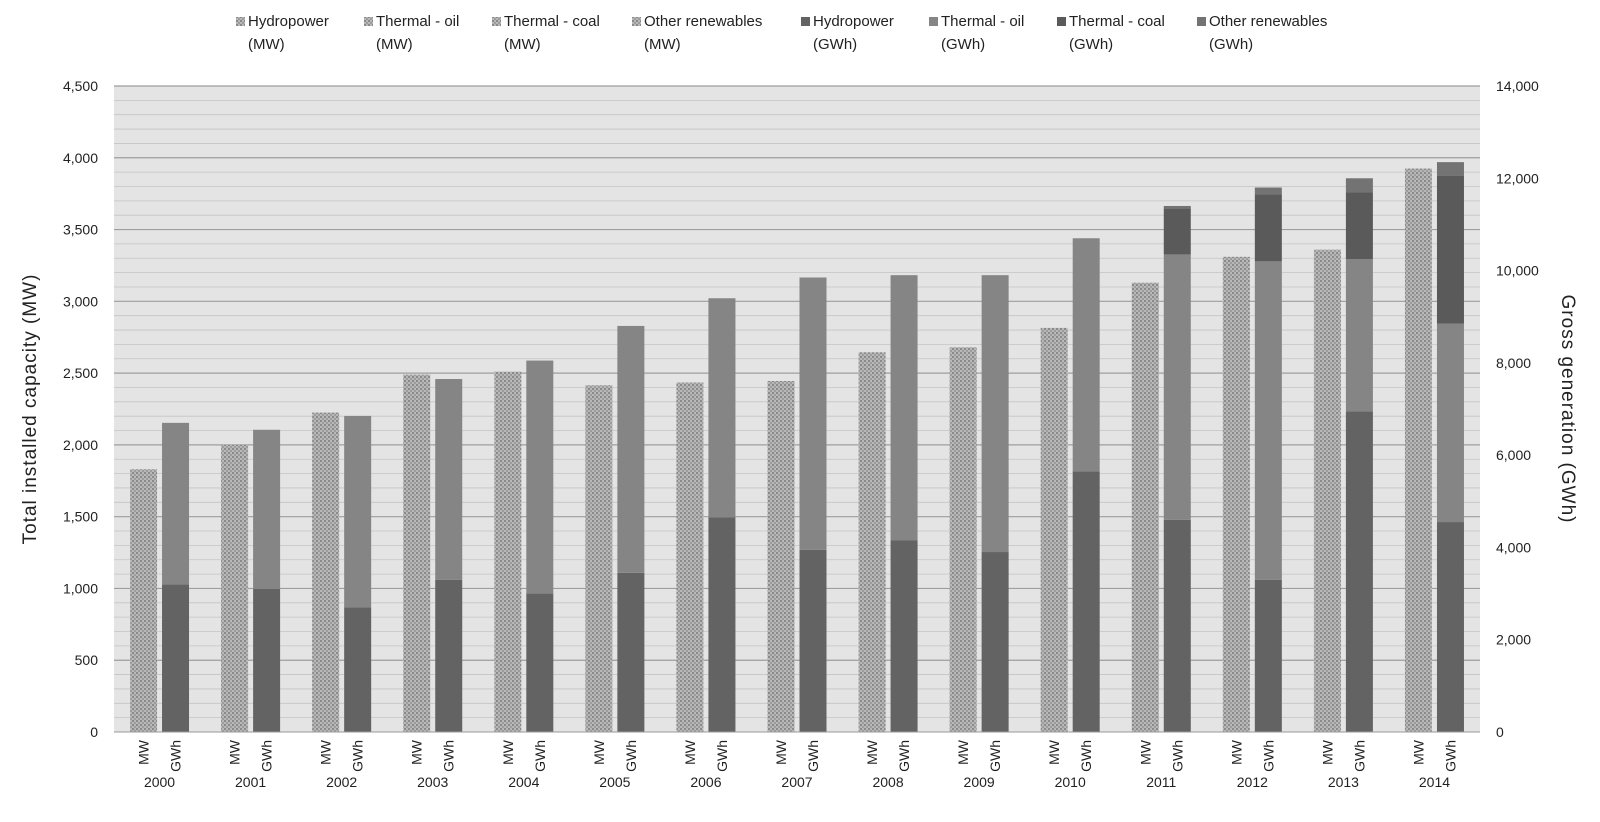  What do you see at coordinates (80, 86) in the screenshot?
I see `y-left-tick-label: 4,500` at bounding box center [80, 86].